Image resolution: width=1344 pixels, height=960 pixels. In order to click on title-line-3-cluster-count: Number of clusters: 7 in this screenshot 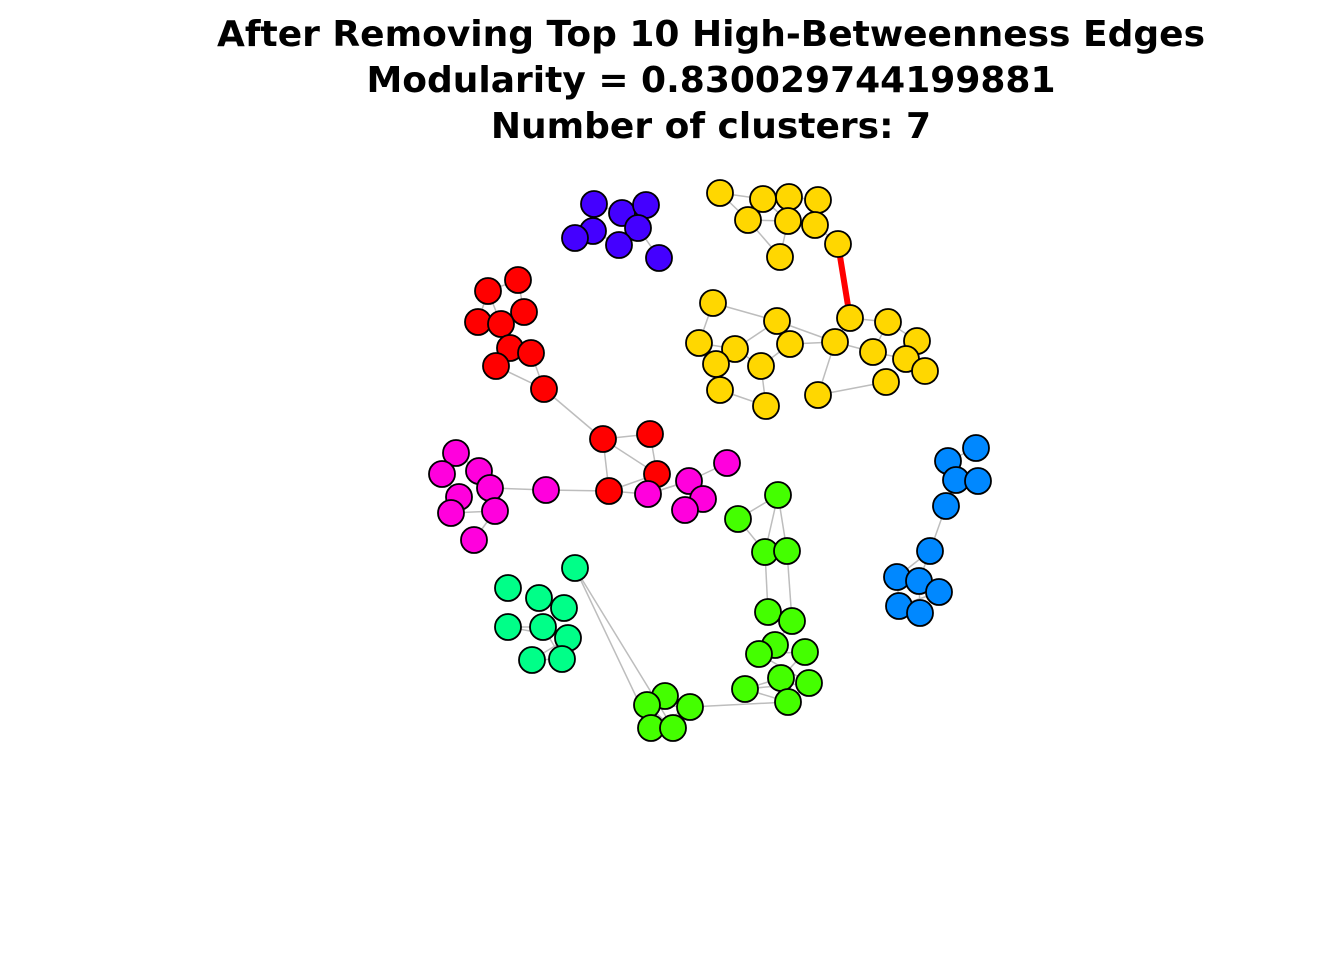, I will do `click(711, 126)`.